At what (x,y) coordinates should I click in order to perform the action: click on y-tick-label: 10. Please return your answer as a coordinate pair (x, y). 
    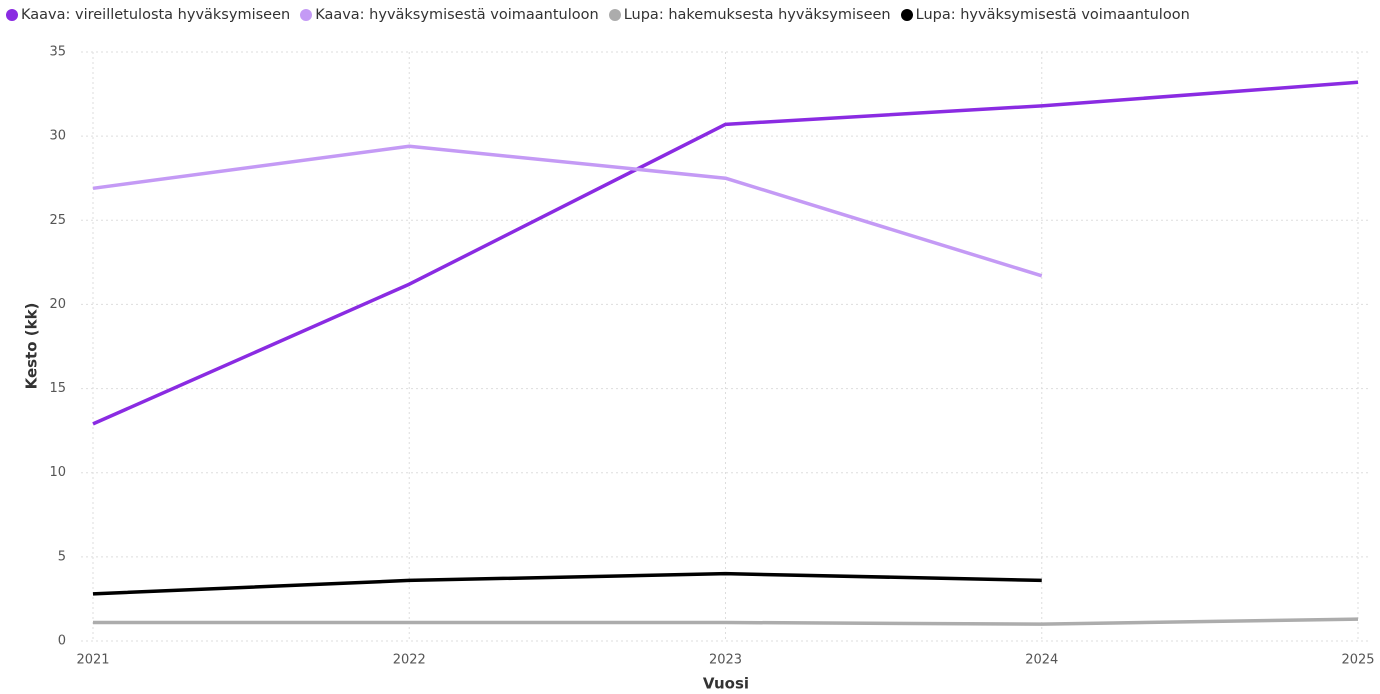
    Looking at the image, I should click on (57, 472).